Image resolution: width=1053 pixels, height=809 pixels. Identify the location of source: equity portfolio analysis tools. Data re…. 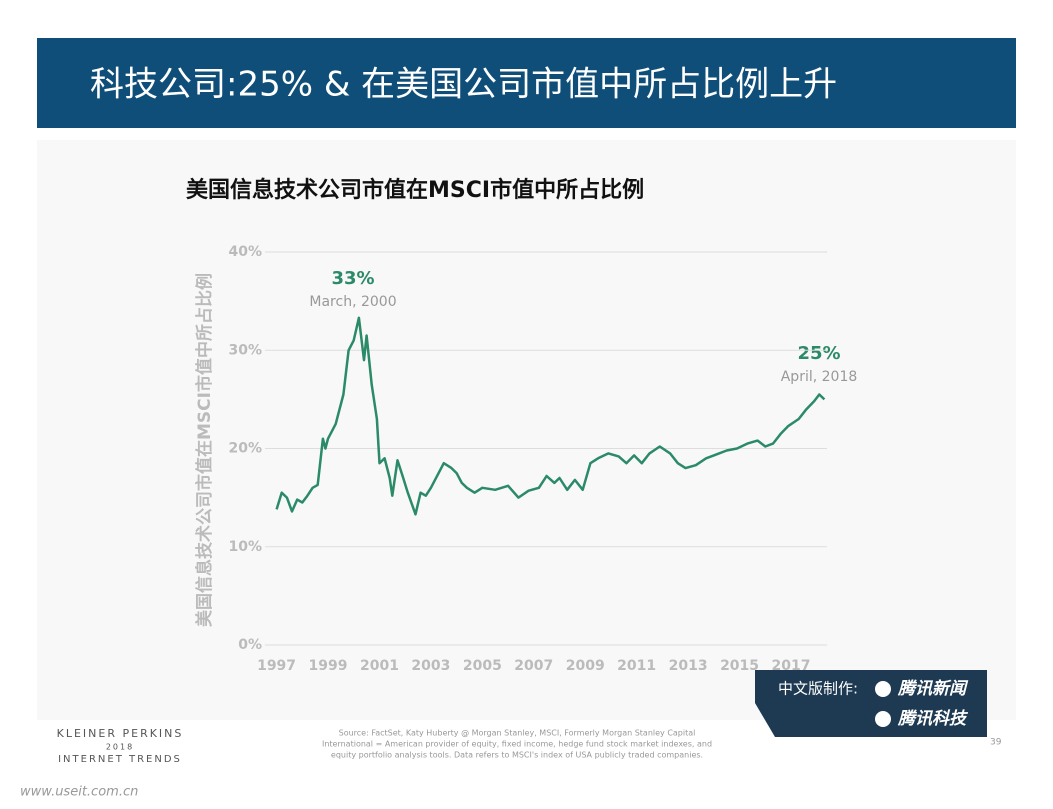
(517, 755).